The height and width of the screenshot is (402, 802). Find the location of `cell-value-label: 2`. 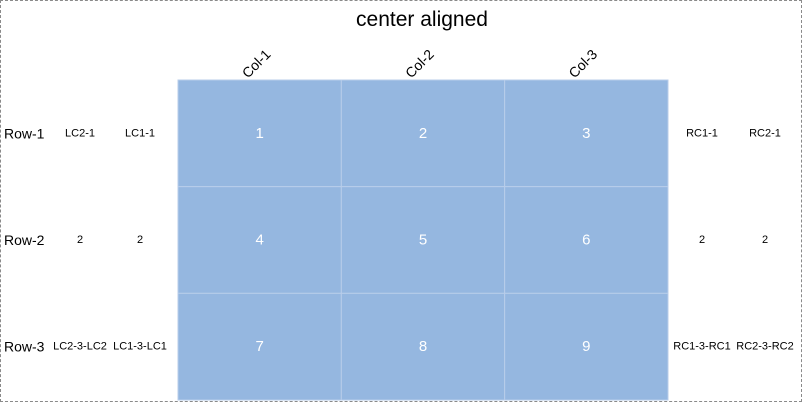

cell-value-label: 2 is located at coordinates (423, 133).